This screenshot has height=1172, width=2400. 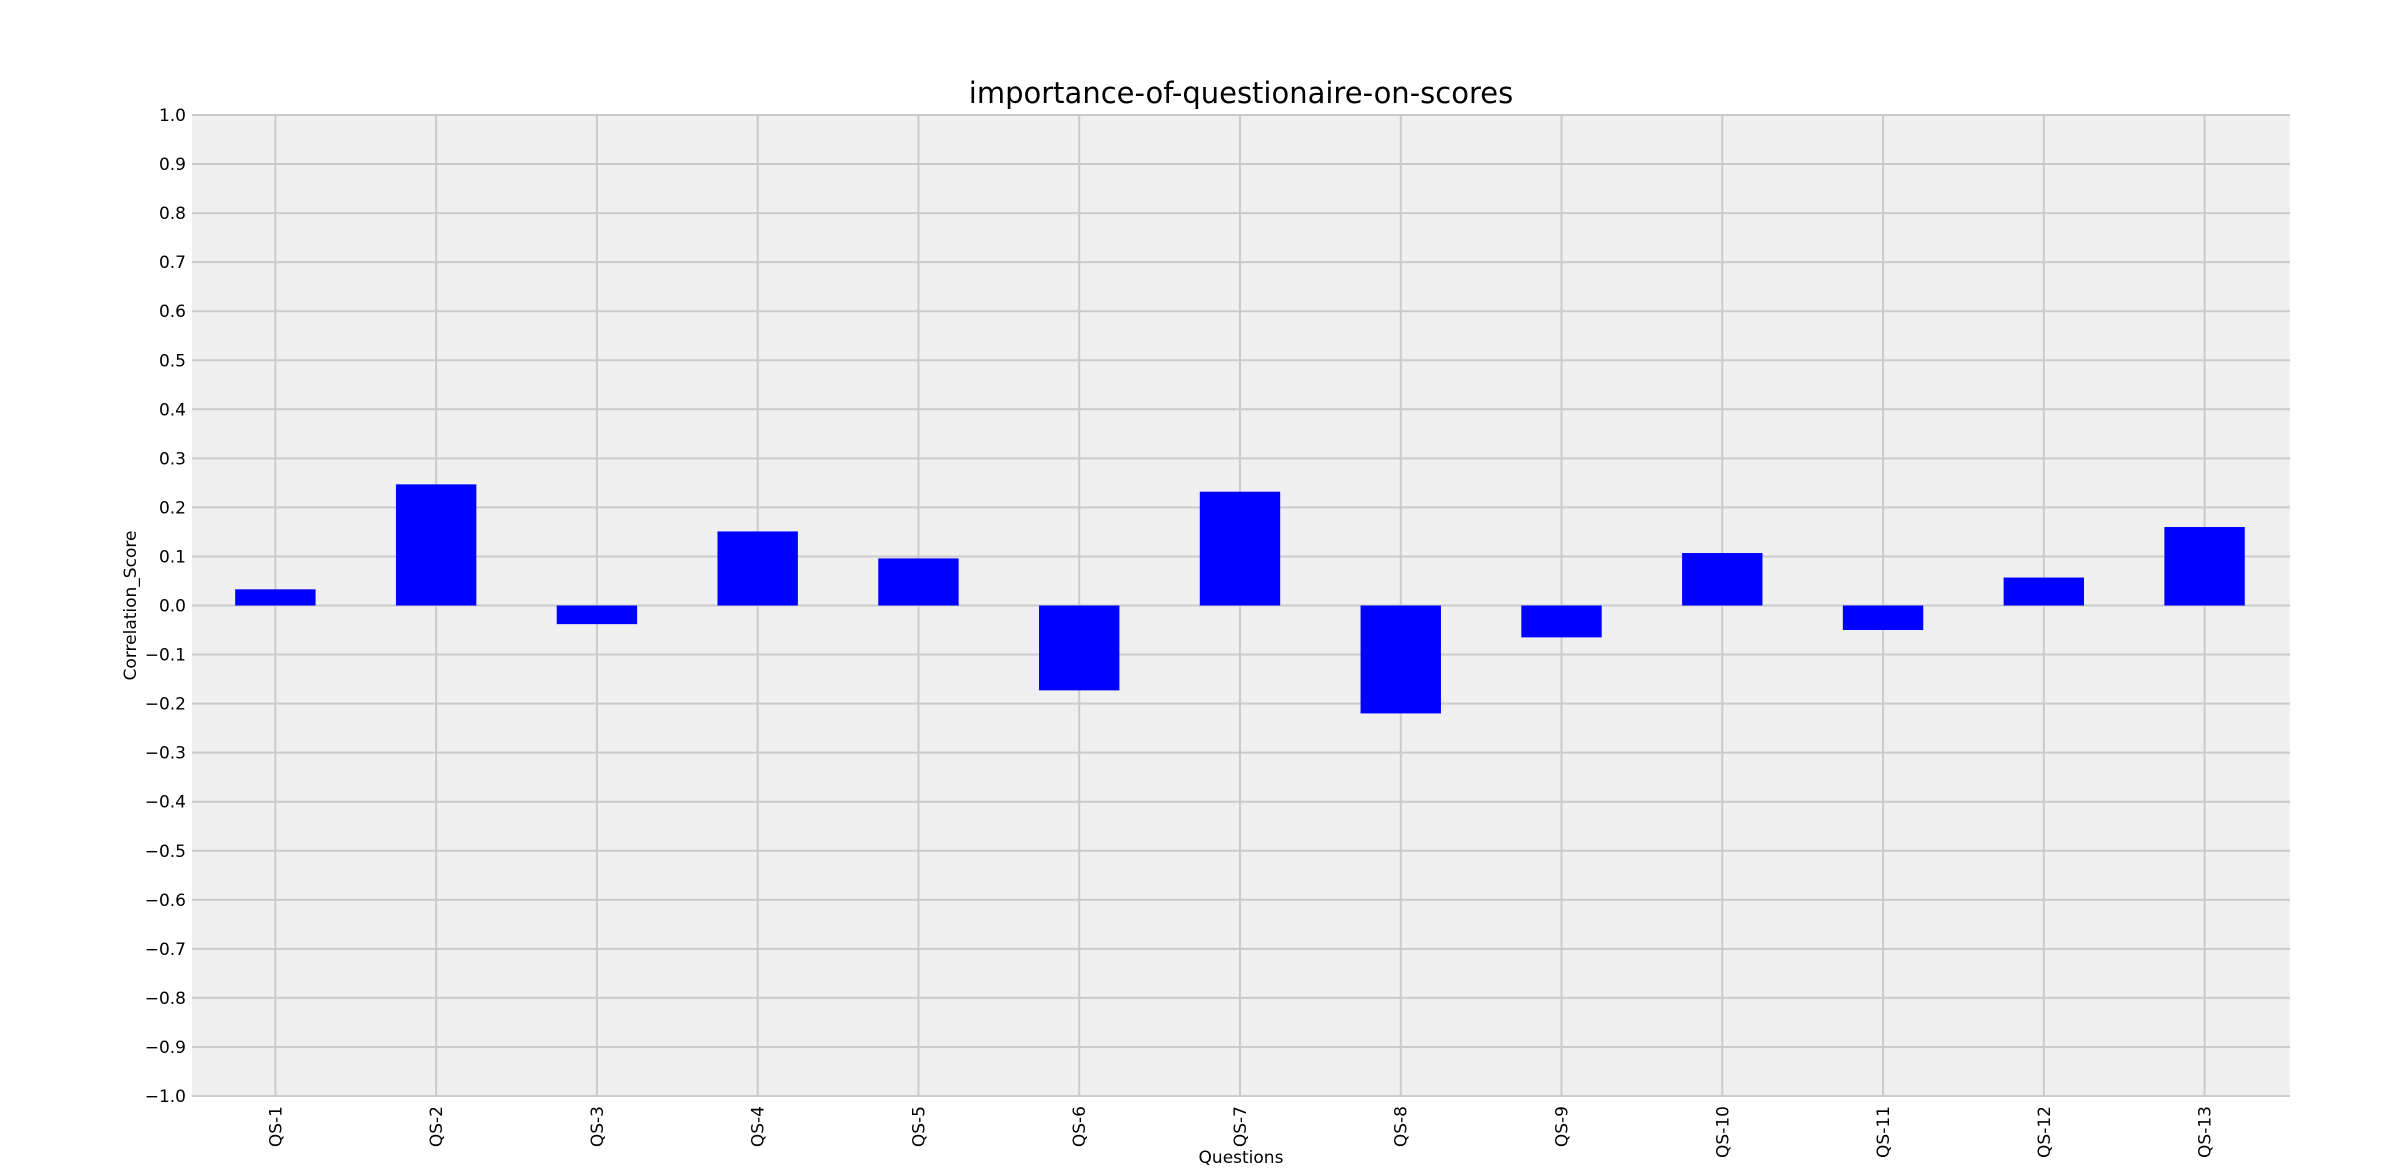 What do you see at coordinates (1563, 1126) in the screenshot?
I see `x-tick-label: QS-9` at bounding box center [1563, 1126].